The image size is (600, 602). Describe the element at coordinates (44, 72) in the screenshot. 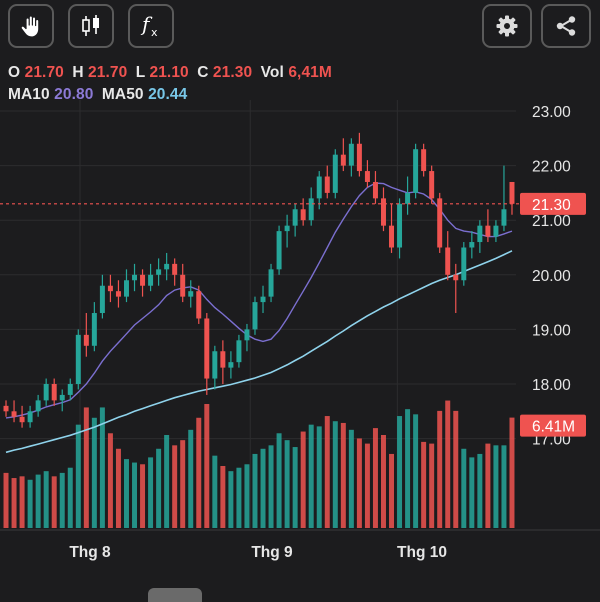

I see `open-value: 21.70` at that location.